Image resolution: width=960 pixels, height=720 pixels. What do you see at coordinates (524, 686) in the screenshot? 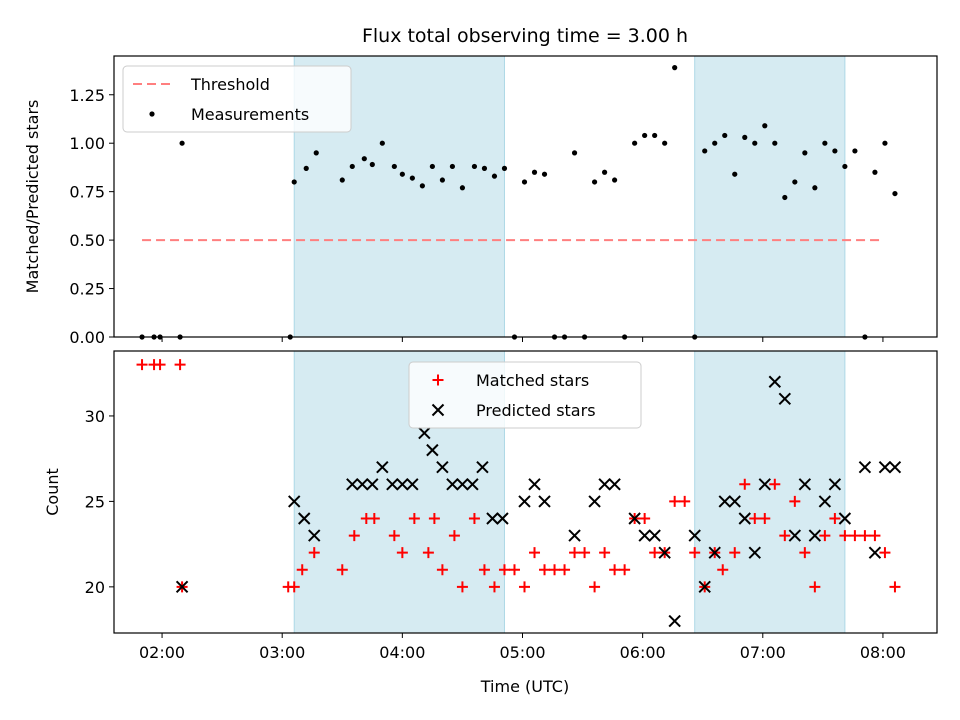
I see `x-axis-label: Time (UTC)` at bounding box center [524, 686].